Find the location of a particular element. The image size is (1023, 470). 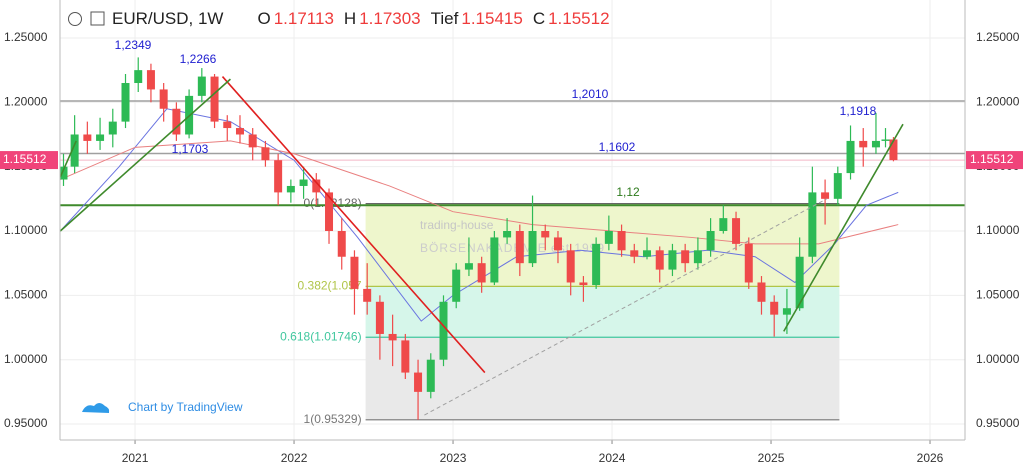

price-tag is located at coordinates (29, 160).